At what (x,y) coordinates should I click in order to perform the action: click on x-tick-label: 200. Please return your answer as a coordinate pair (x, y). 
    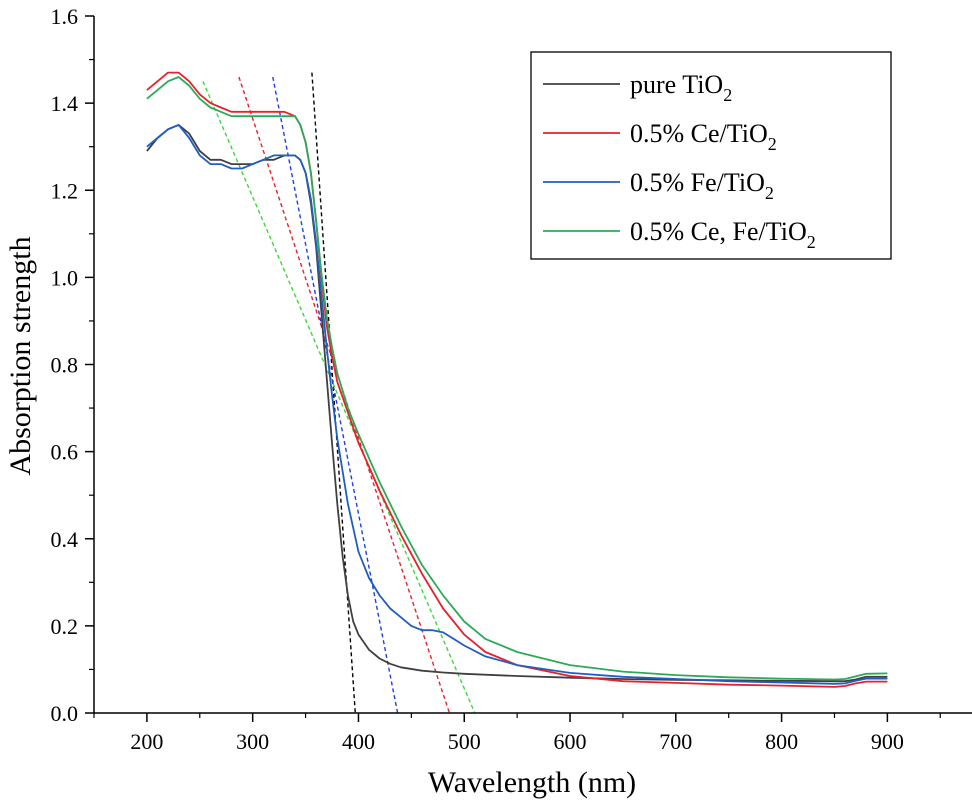
    Looking at the image, I should click on (146, 741).